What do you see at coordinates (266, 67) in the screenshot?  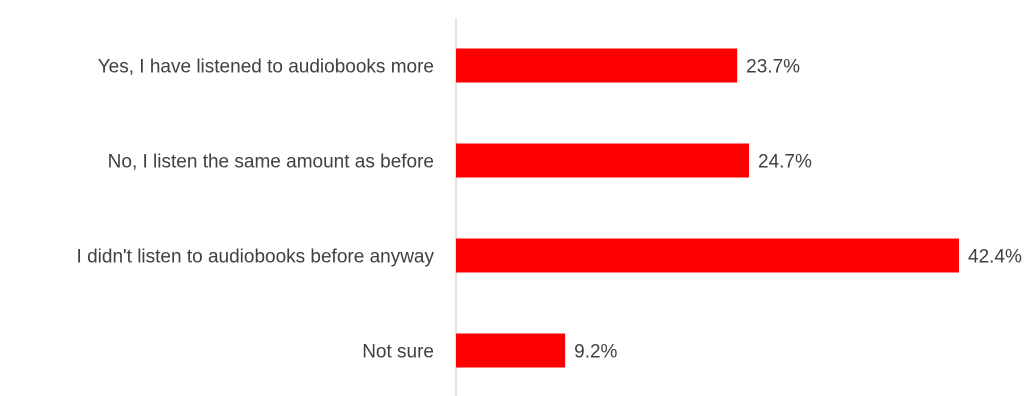 I see `category-label-0: Yes, I have listened to audiobooks more` at bounding box center [266, 67].